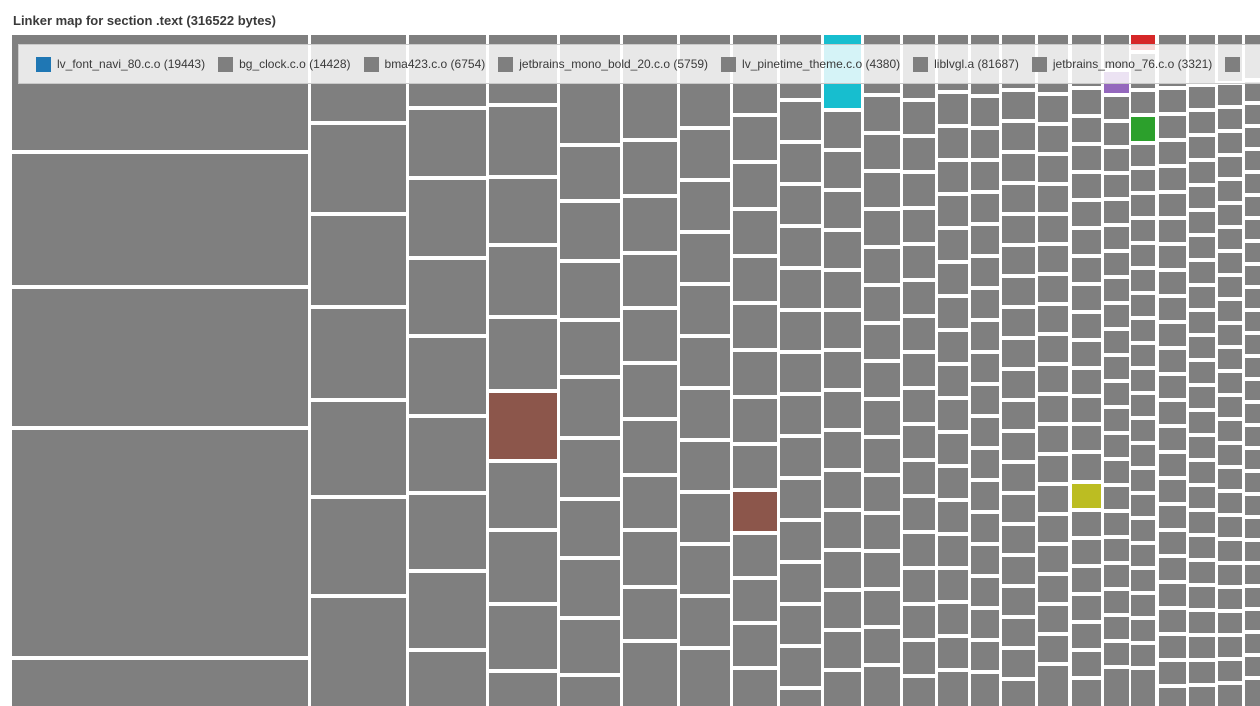 This screenshot has width=1260, height=706. Describe the element at coordinates (1121, 64) in the screenshot. I see `legend-item: jetbrains_mono_76.c.o (3321)` at that location.